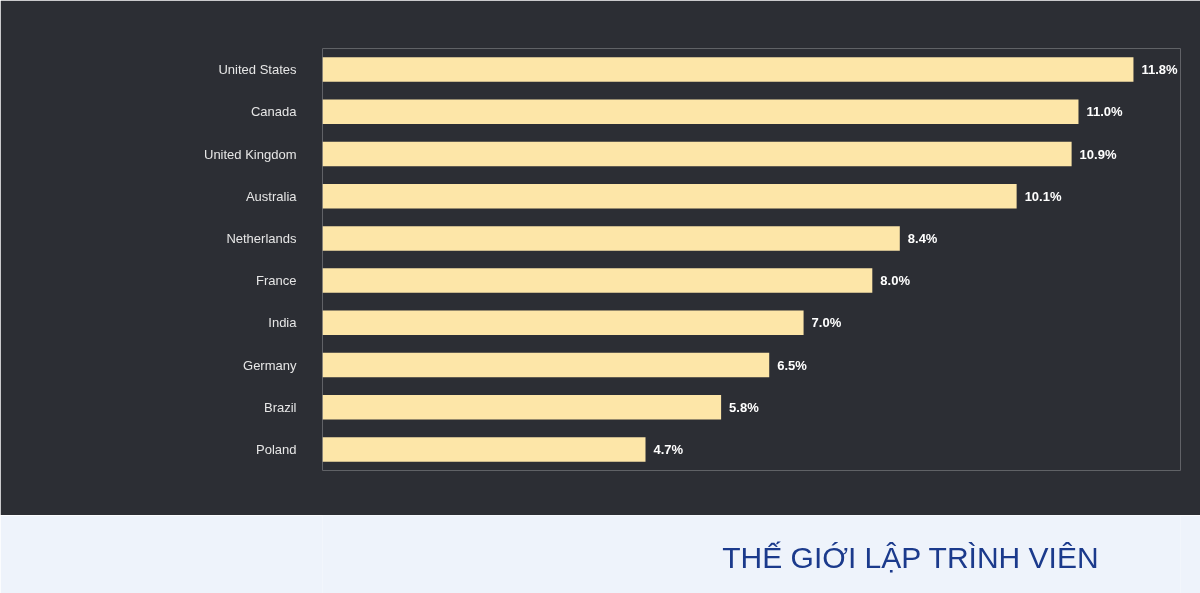 The height and width of the screenshot is (593, 1200). Describe the element at coordinates (283, 323) in the screenshot. I see `y-tick-label: India` at that location.